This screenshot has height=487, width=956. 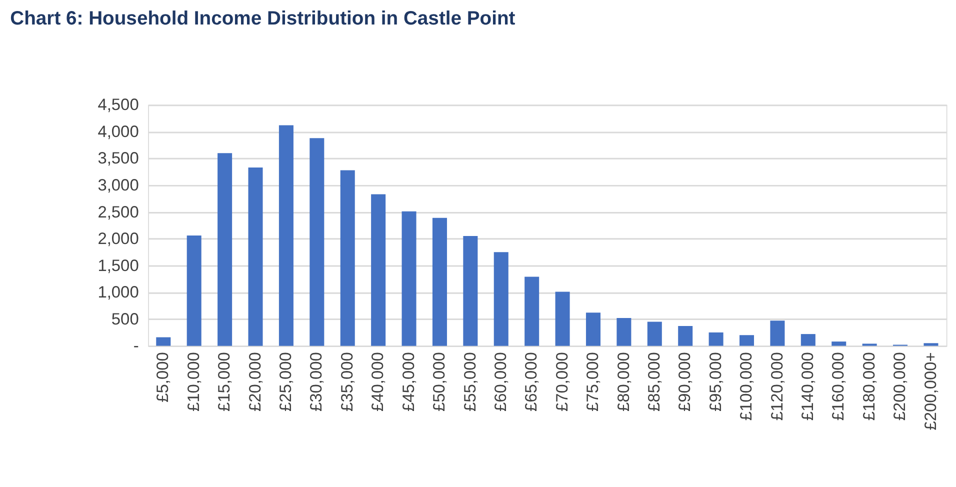 I want to click on x-tick-label: £200,000+, so click(x=931, y=391).